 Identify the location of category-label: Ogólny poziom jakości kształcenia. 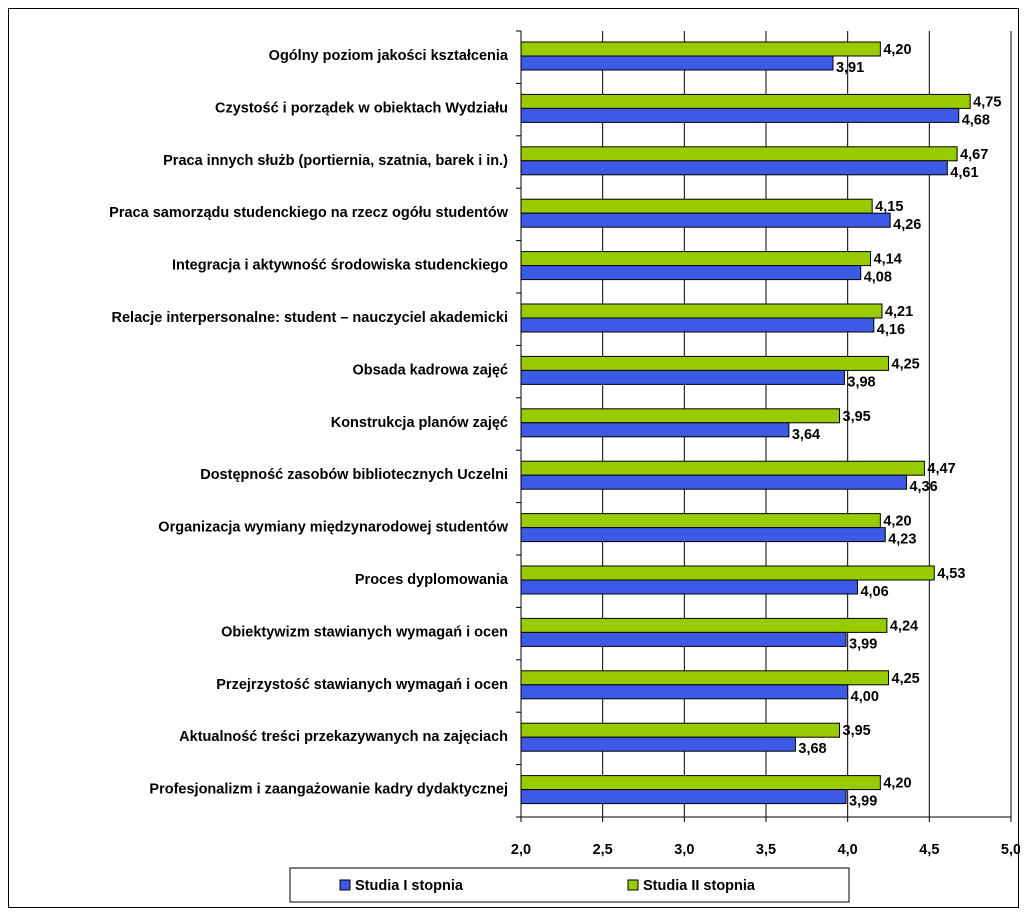
(389, 56).